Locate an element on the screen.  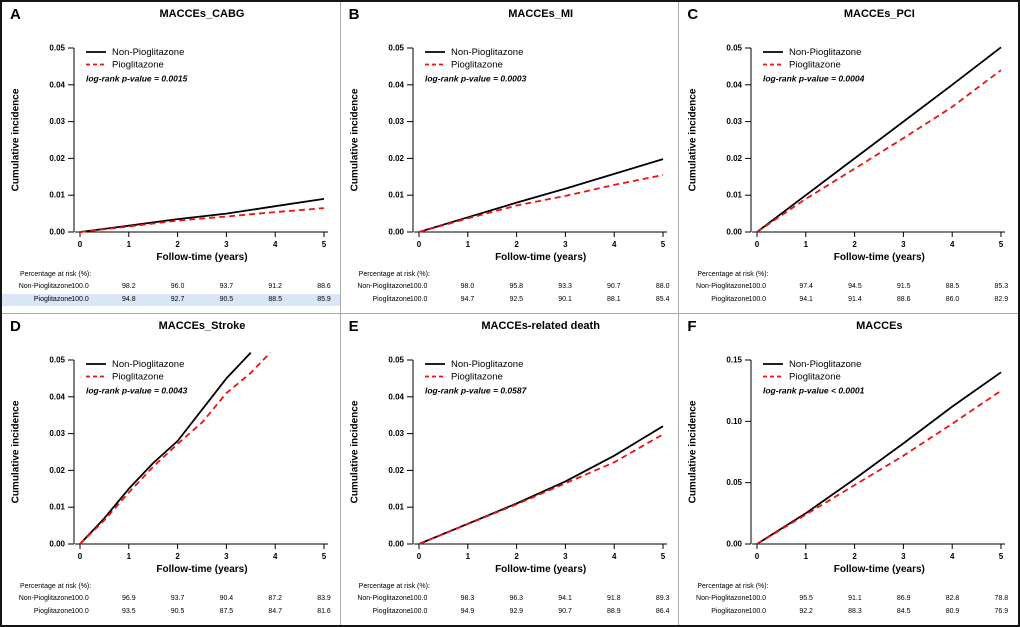
panel-title: MACCEs_CABG is located at coordinates (202, 14).